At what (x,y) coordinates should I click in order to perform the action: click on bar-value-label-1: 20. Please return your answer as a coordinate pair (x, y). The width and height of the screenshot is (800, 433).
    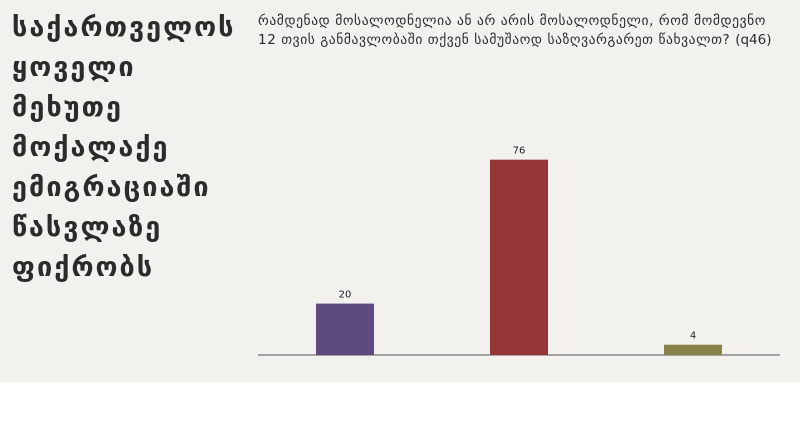
    Looking at the image, I should click on (345, 295).